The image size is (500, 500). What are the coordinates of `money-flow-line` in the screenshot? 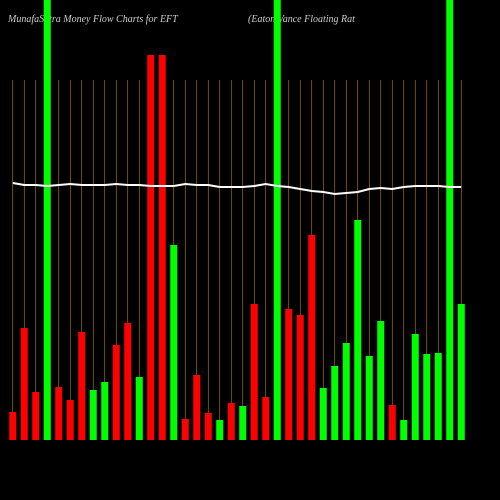 It's located at (237, 189).